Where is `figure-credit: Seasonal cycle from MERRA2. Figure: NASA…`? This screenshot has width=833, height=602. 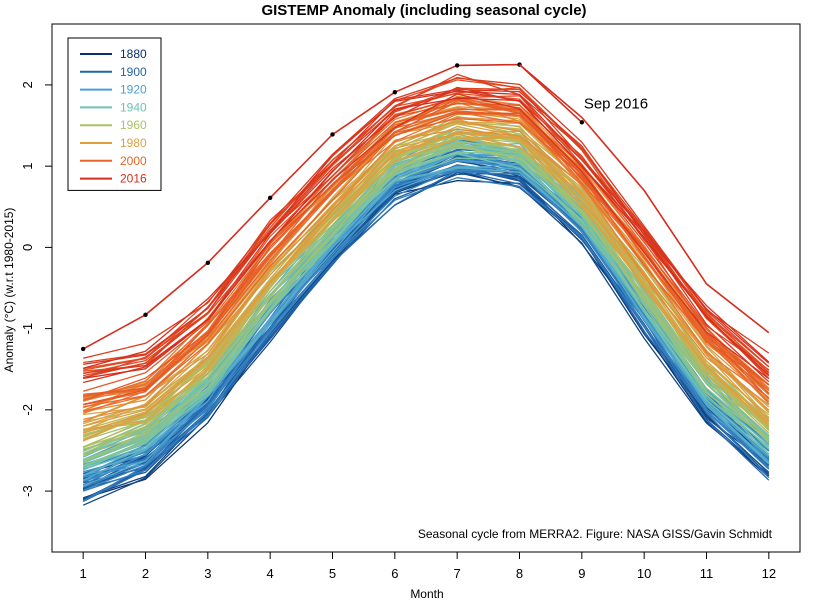
figure-credit: Seasonal cycle from MERRA2. Figure: NASA… is located at coordinates (595, 534).